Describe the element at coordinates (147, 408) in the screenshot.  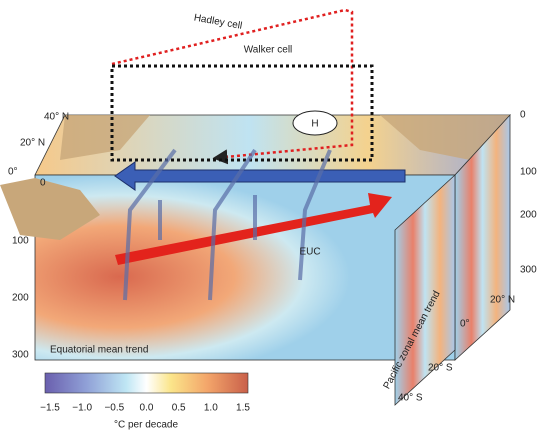
I see `colorbar-tick-label: 0.0` at that location.